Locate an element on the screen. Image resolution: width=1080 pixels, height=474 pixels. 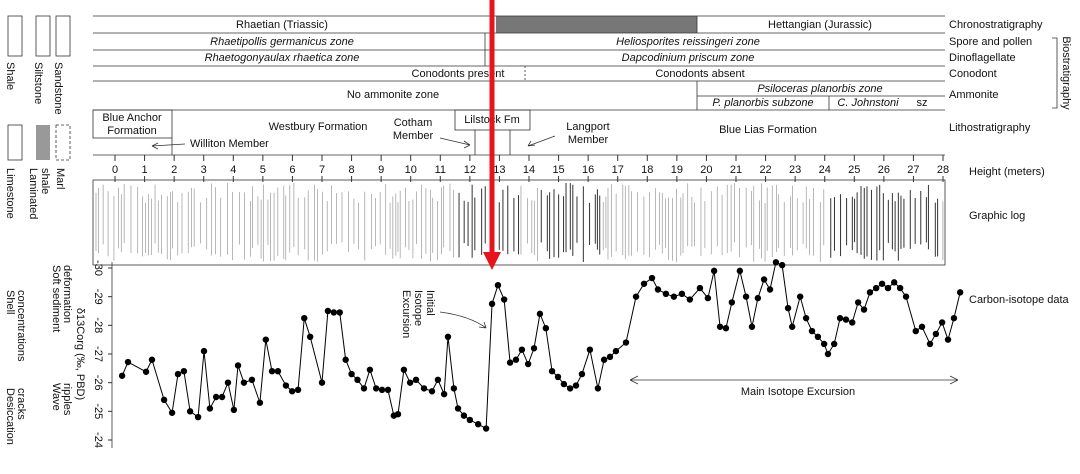
strat-text: Cotham is located at coordinates (413, 123).